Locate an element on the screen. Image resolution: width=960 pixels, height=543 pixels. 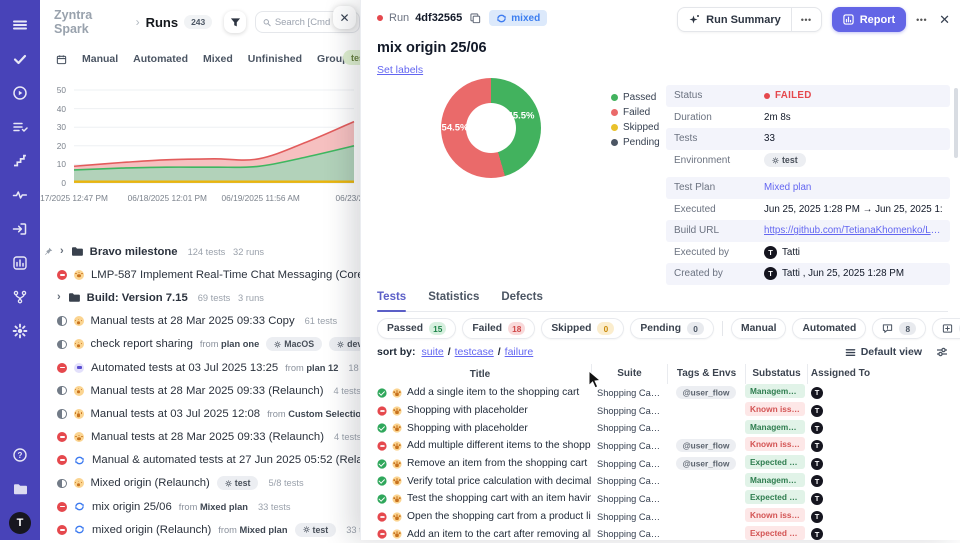
column-header: Substatus is located at coordinates (776, 374).